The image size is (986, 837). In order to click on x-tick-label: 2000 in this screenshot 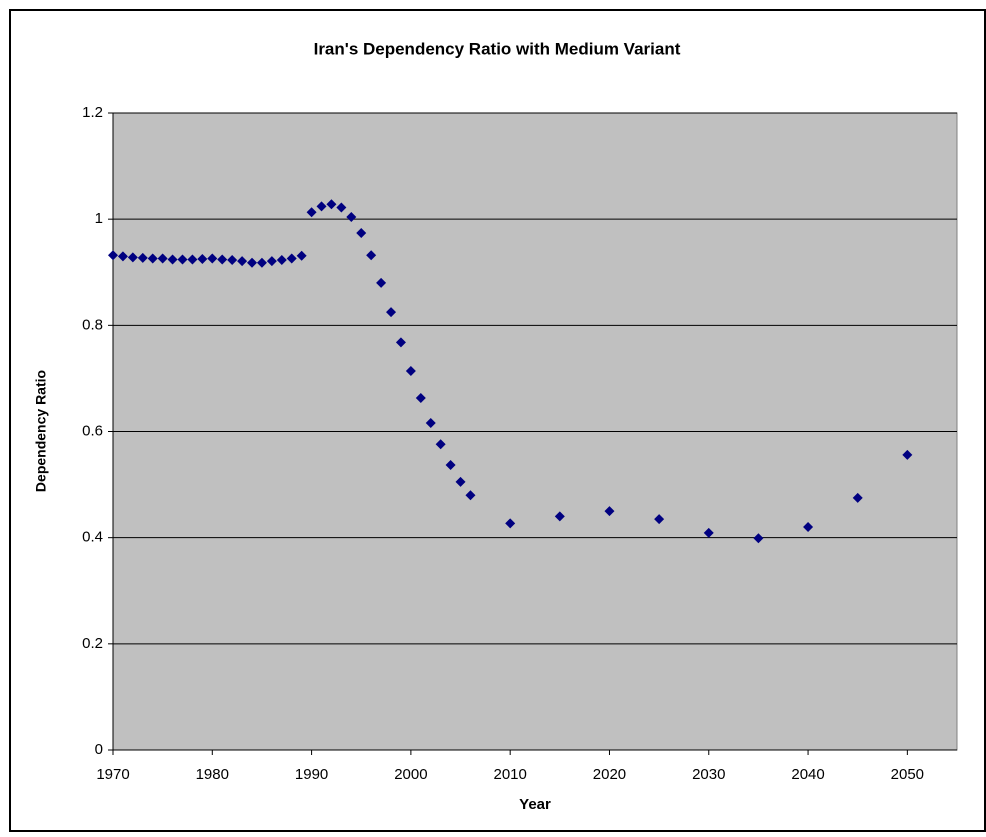, I will do `click(410, 774)`.